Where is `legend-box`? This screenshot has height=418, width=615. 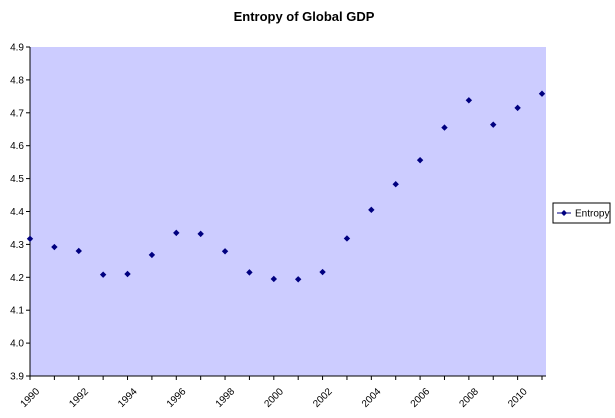 legend-box is located at coordinates (581, 213).